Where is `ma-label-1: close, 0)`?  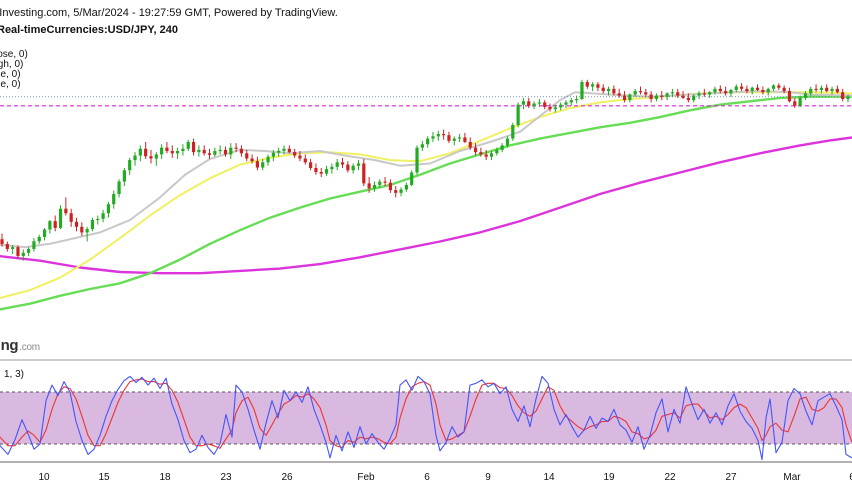
ma-label-1: close, 0) is located at coordinates (14, 54).